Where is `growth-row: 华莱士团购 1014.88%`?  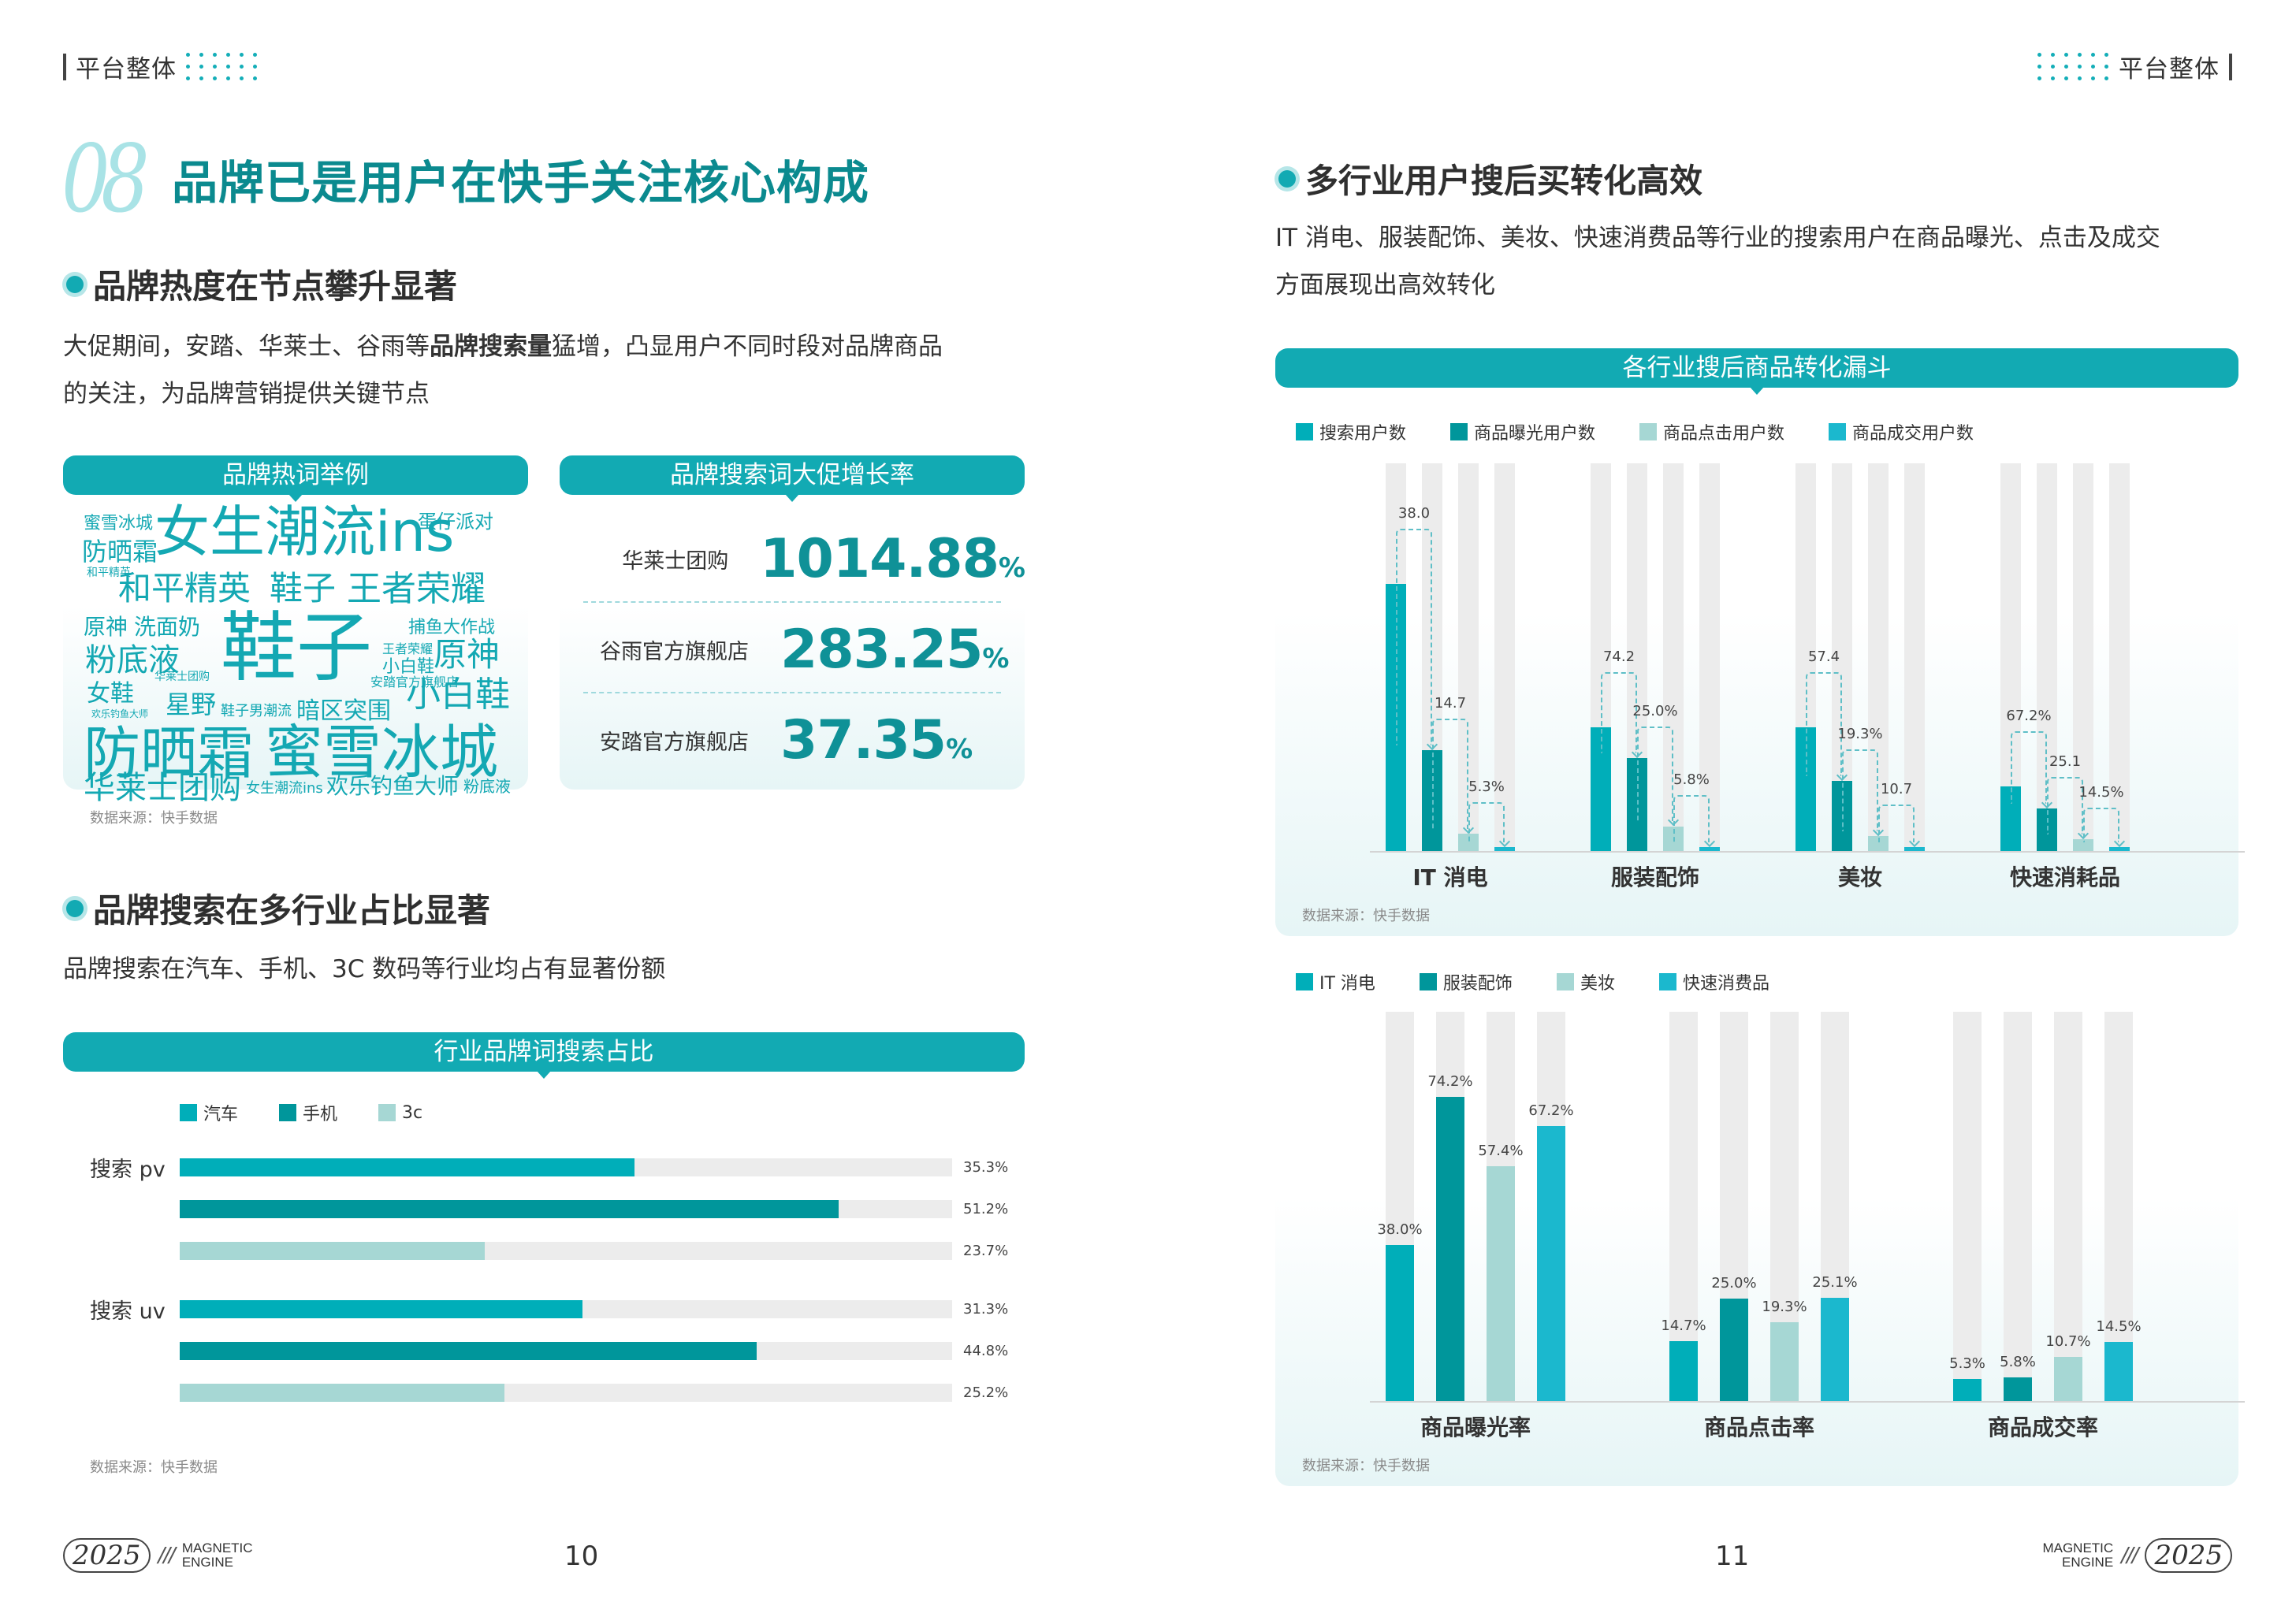
growth-row: 华莱士团购 1014.88% is located at coordinates (824, 559).